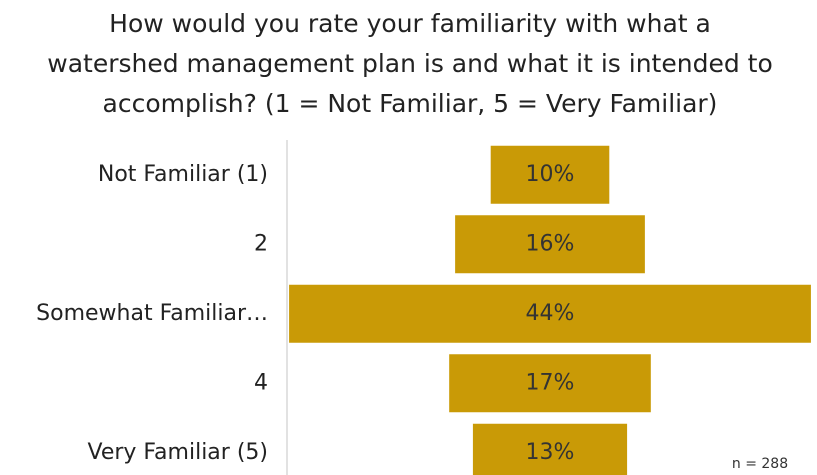 Image resolution: width=817 pixels, height=475 pixels. What do you see at coordinates (261, 382) in the screenshot?
I see `category-label: 4` at bounding box center [261, 382].